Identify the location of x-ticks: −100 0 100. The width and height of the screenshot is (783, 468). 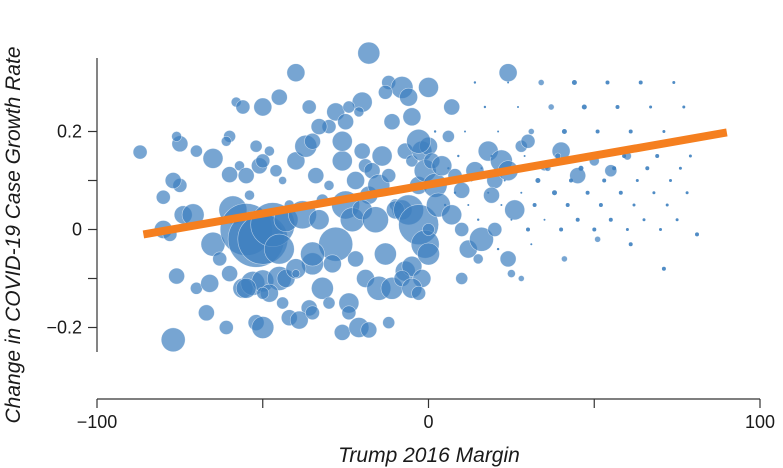
(426, 415).